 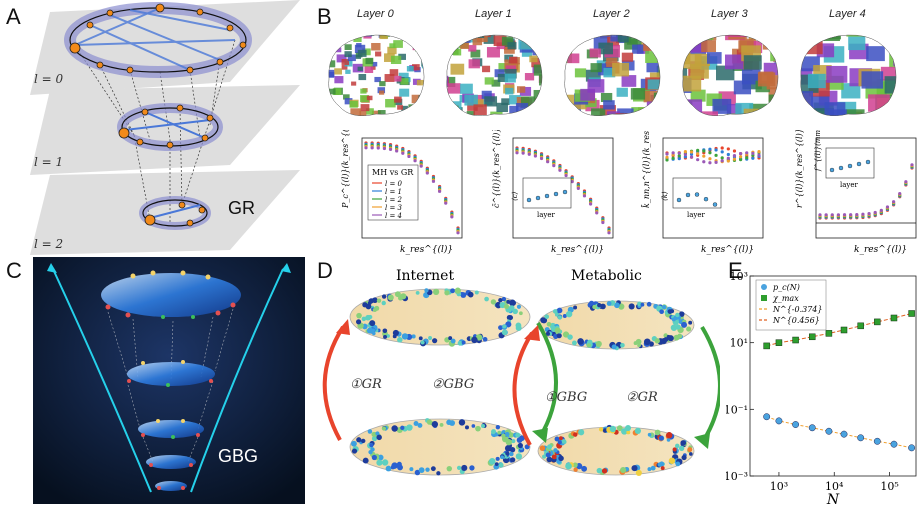 What do you see at coordinates (394, 200) in the screenshot?
I see `b-legend-item: l = 2` at bounding box center [394, 200].